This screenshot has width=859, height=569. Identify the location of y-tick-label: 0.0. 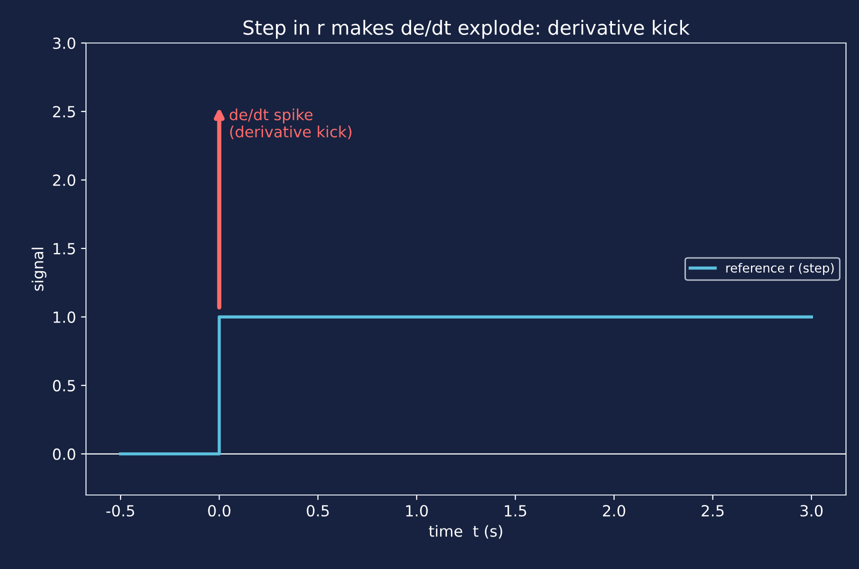
(64, 454).